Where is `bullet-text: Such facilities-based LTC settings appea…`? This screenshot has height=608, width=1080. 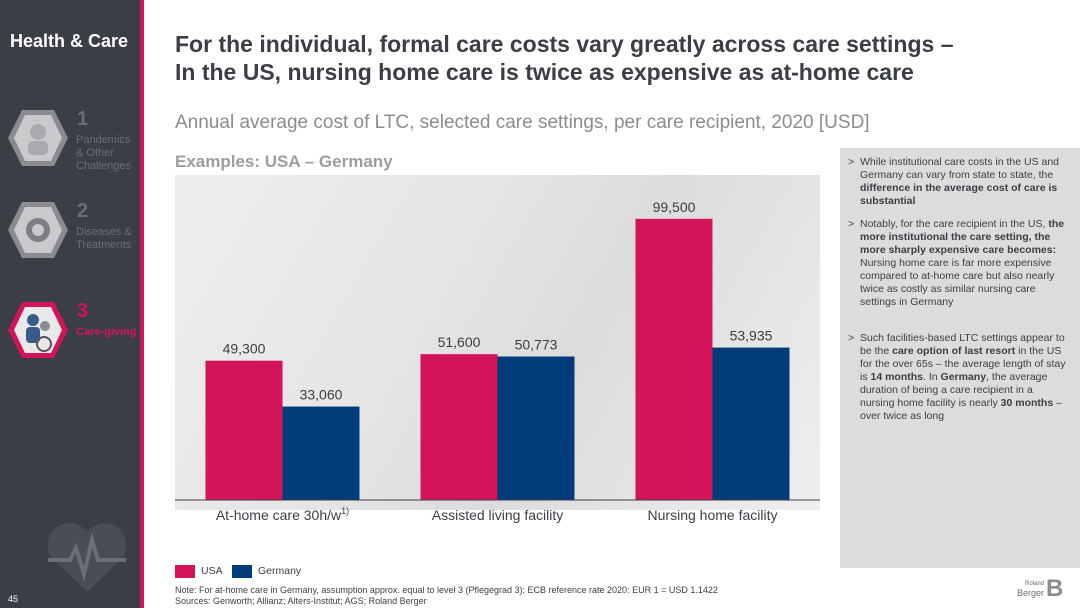
bullet-text: Such facilities-based LTC settings appea… is located at coordinates (962, 344).